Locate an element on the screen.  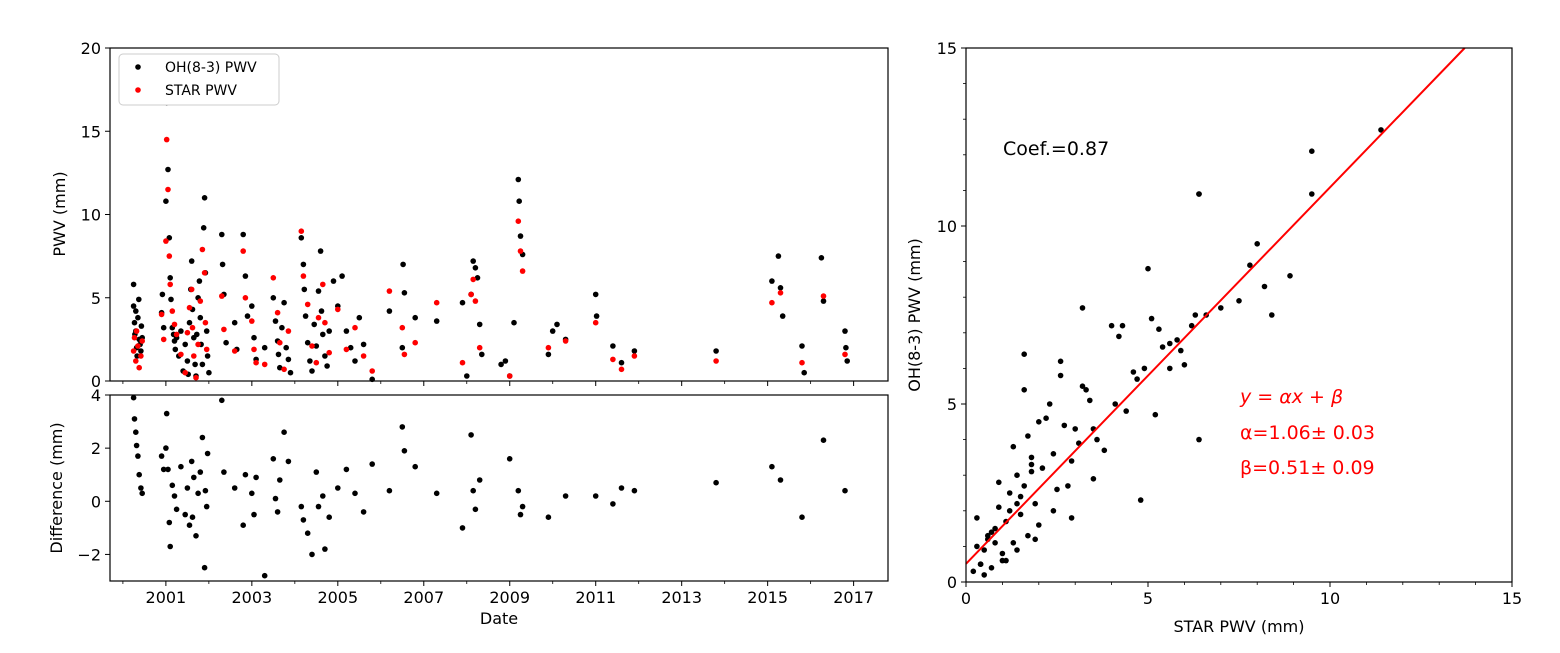
bottom-left-xtick-label: 2003 is located at coordinates (251, 597).